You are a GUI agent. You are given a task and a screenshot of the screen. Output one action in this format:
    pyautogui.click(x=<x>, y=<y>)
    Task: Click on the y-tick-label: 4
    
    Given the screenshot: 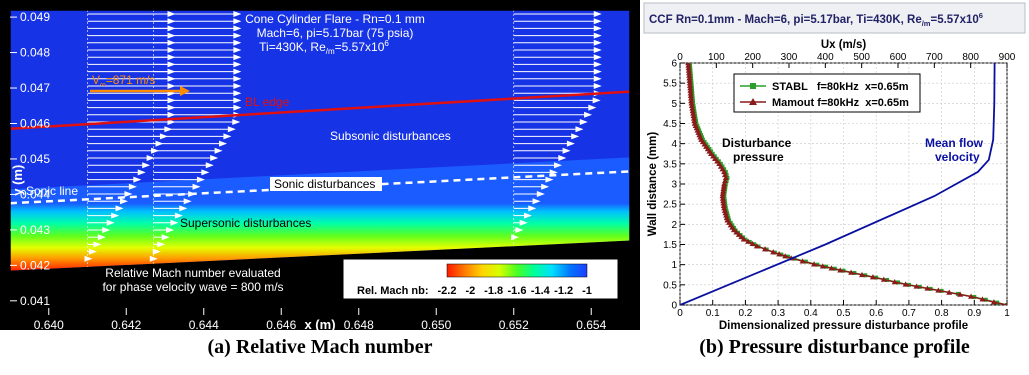 What is the action you would take?
    pyautogui.click(x=674, y=144)
    